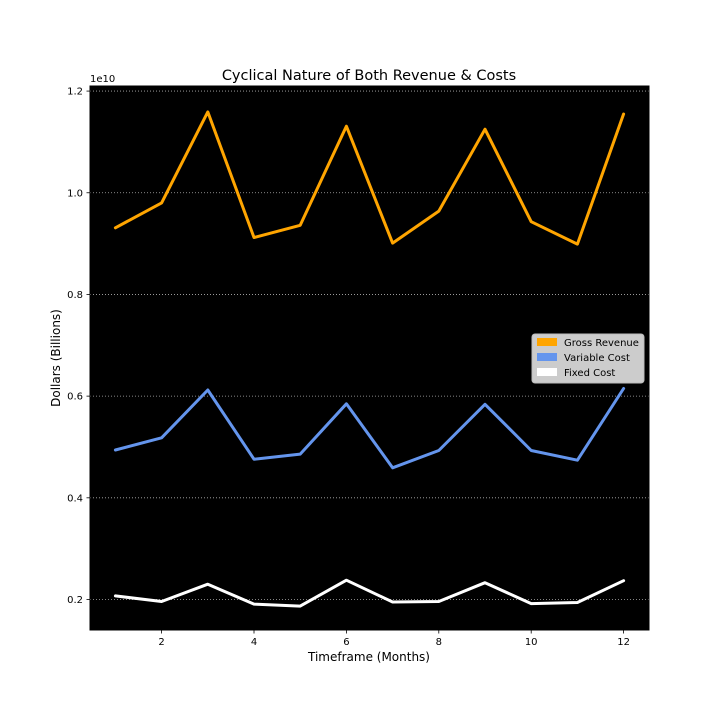  What do you see at coordinates (601, 343) in the screenshot?
I see `legend-label: Gross Revenue` at bounding box center [601, 343].